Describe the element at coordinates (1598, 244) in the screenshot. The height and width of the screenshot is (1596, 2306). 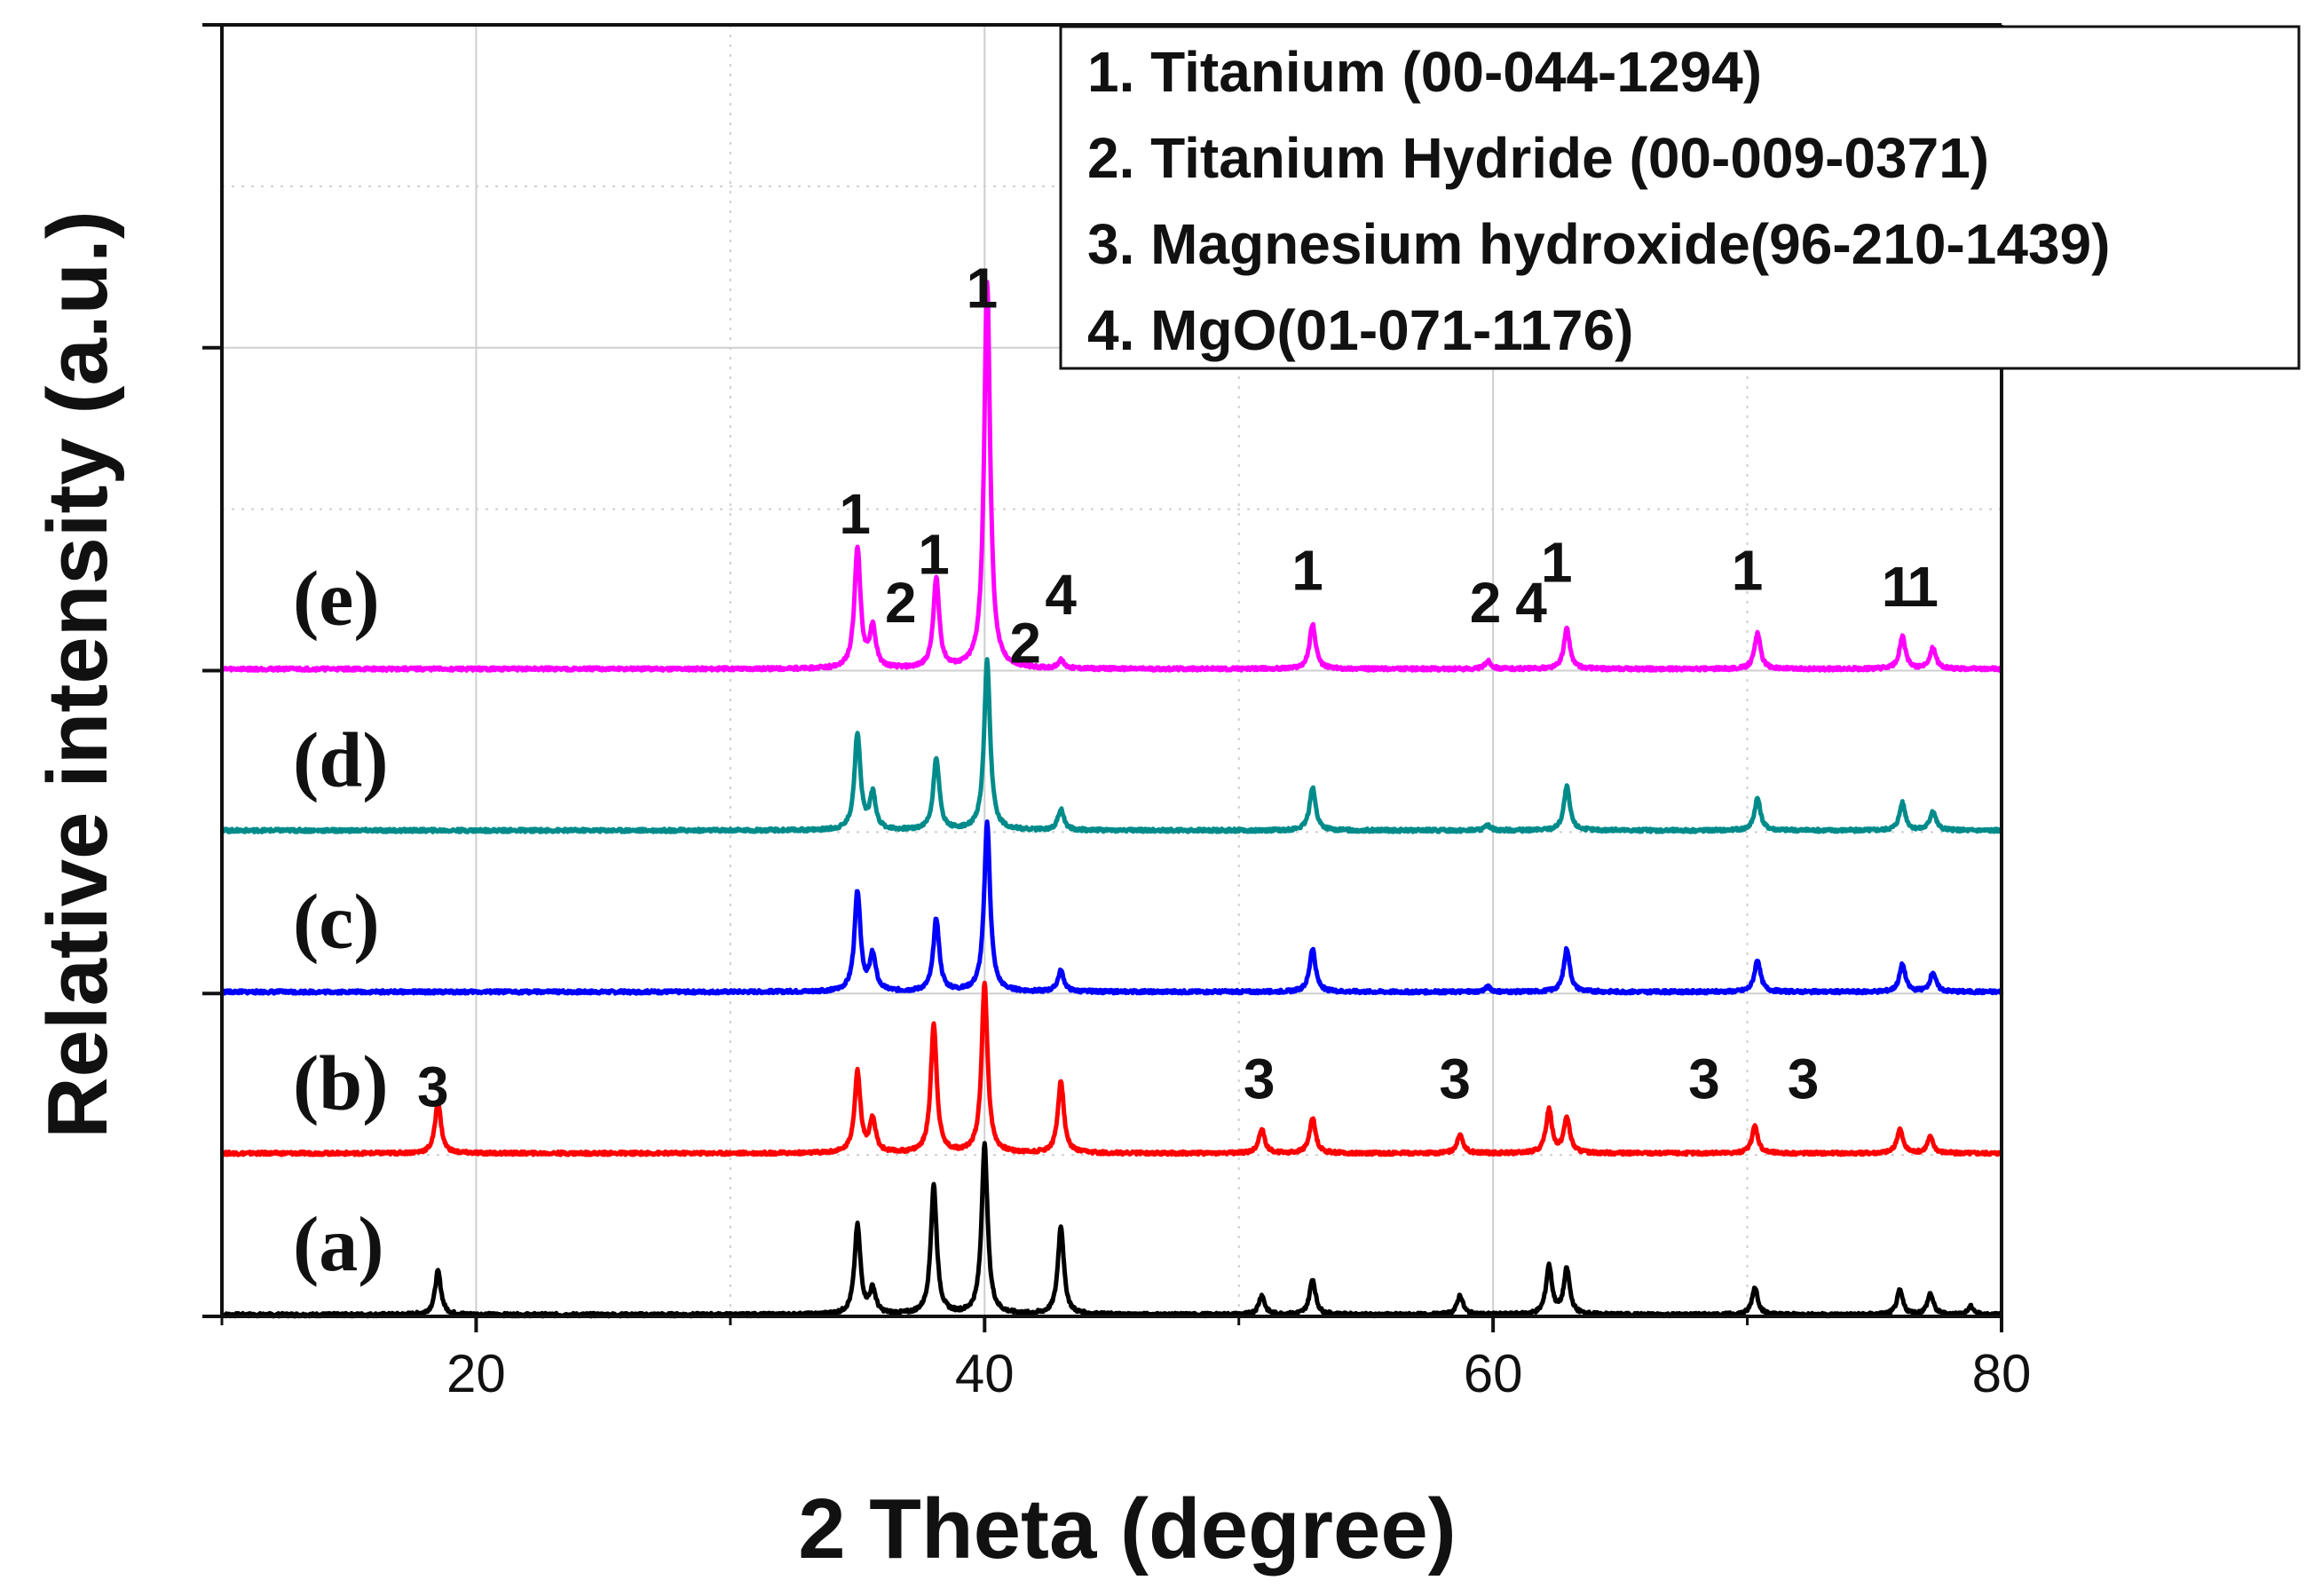
I see `legend-entry: 3. Magnesium hydroxide(96-210-1439)` at that location.